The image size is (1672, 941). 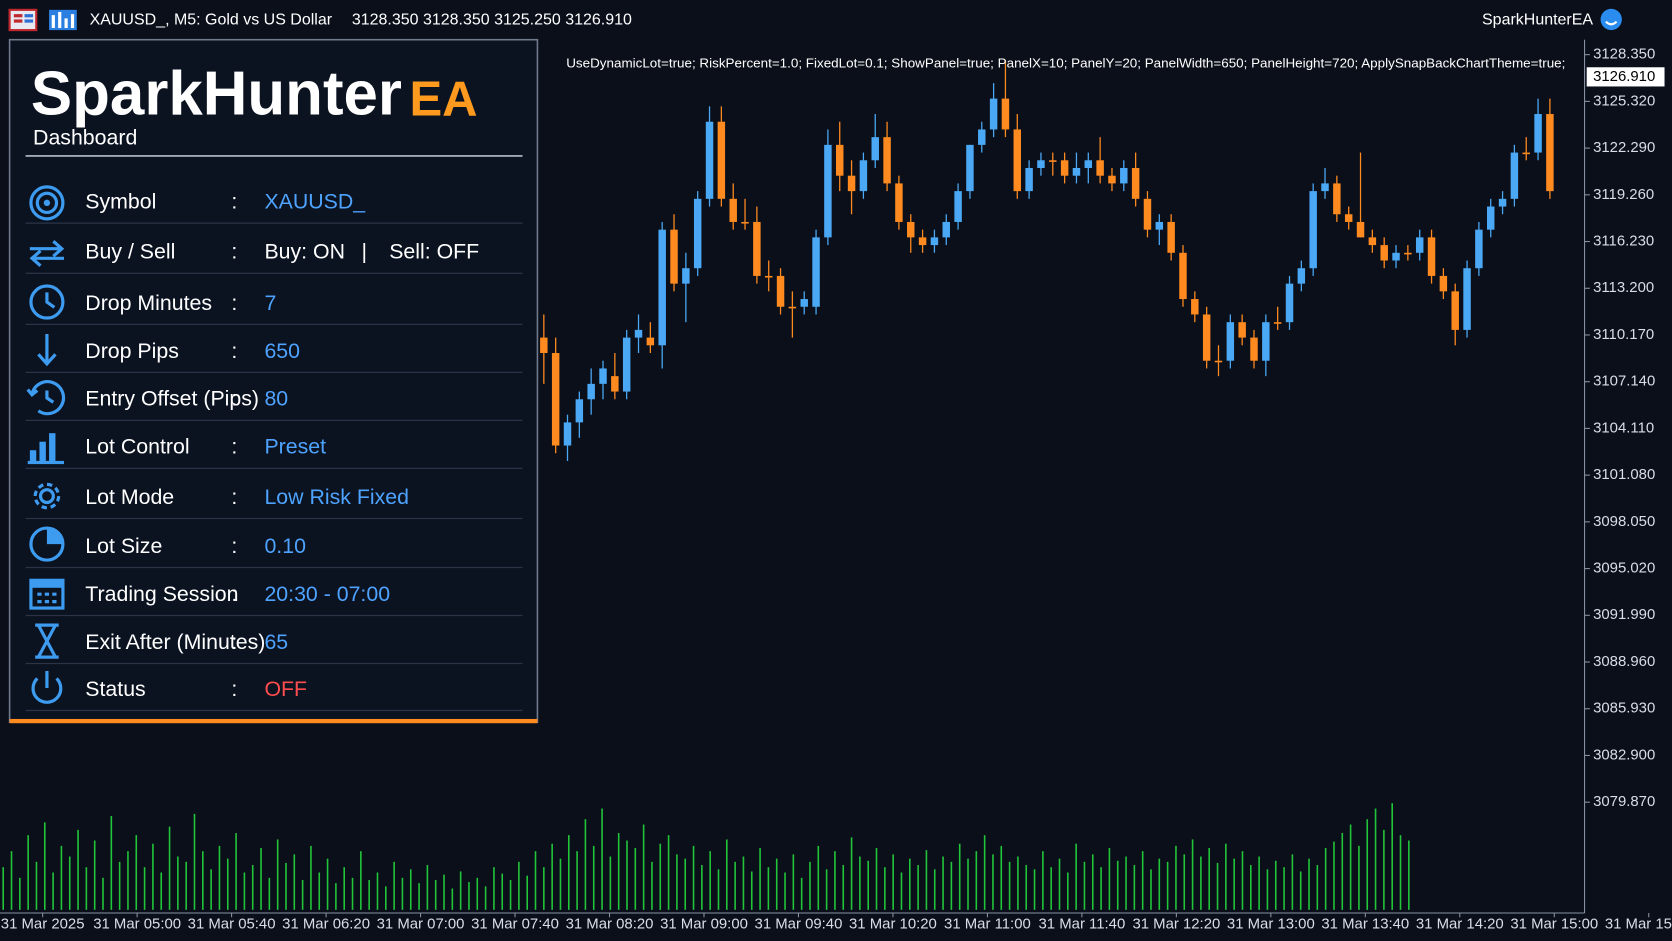 I want to click on bars-icon, so click(x=45, y=449).